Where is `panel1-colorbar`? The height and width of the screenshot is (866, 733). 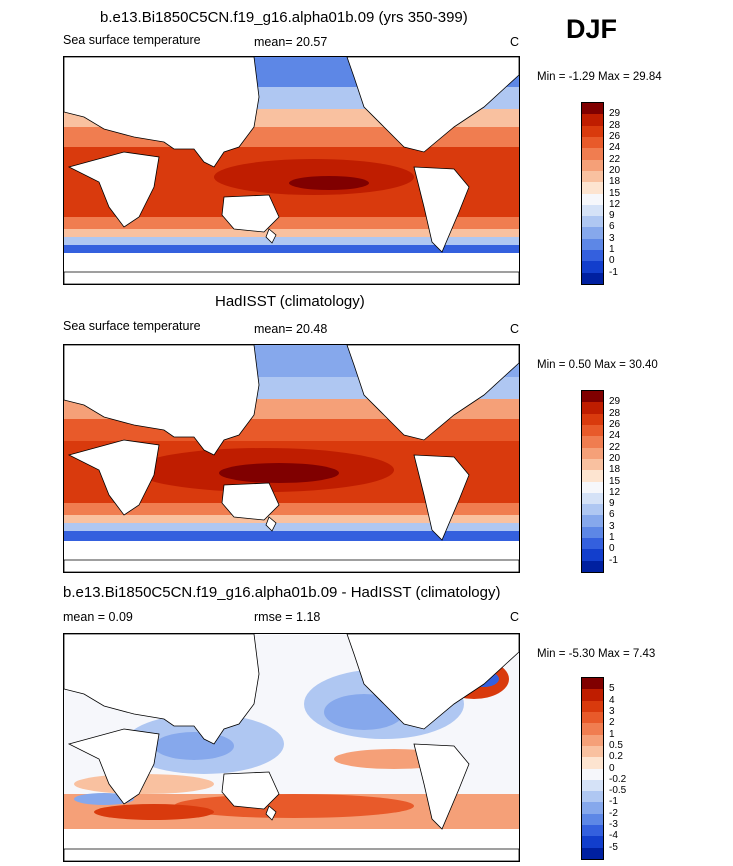
panel1-colorbar is located at coordinates (592, 193).